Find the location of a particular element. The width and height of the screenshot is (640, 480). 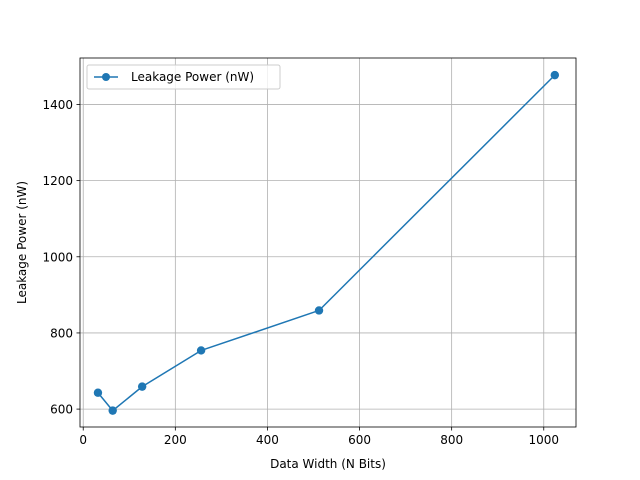

y-tick-label: 1000 is located at coordinates (57, 257).